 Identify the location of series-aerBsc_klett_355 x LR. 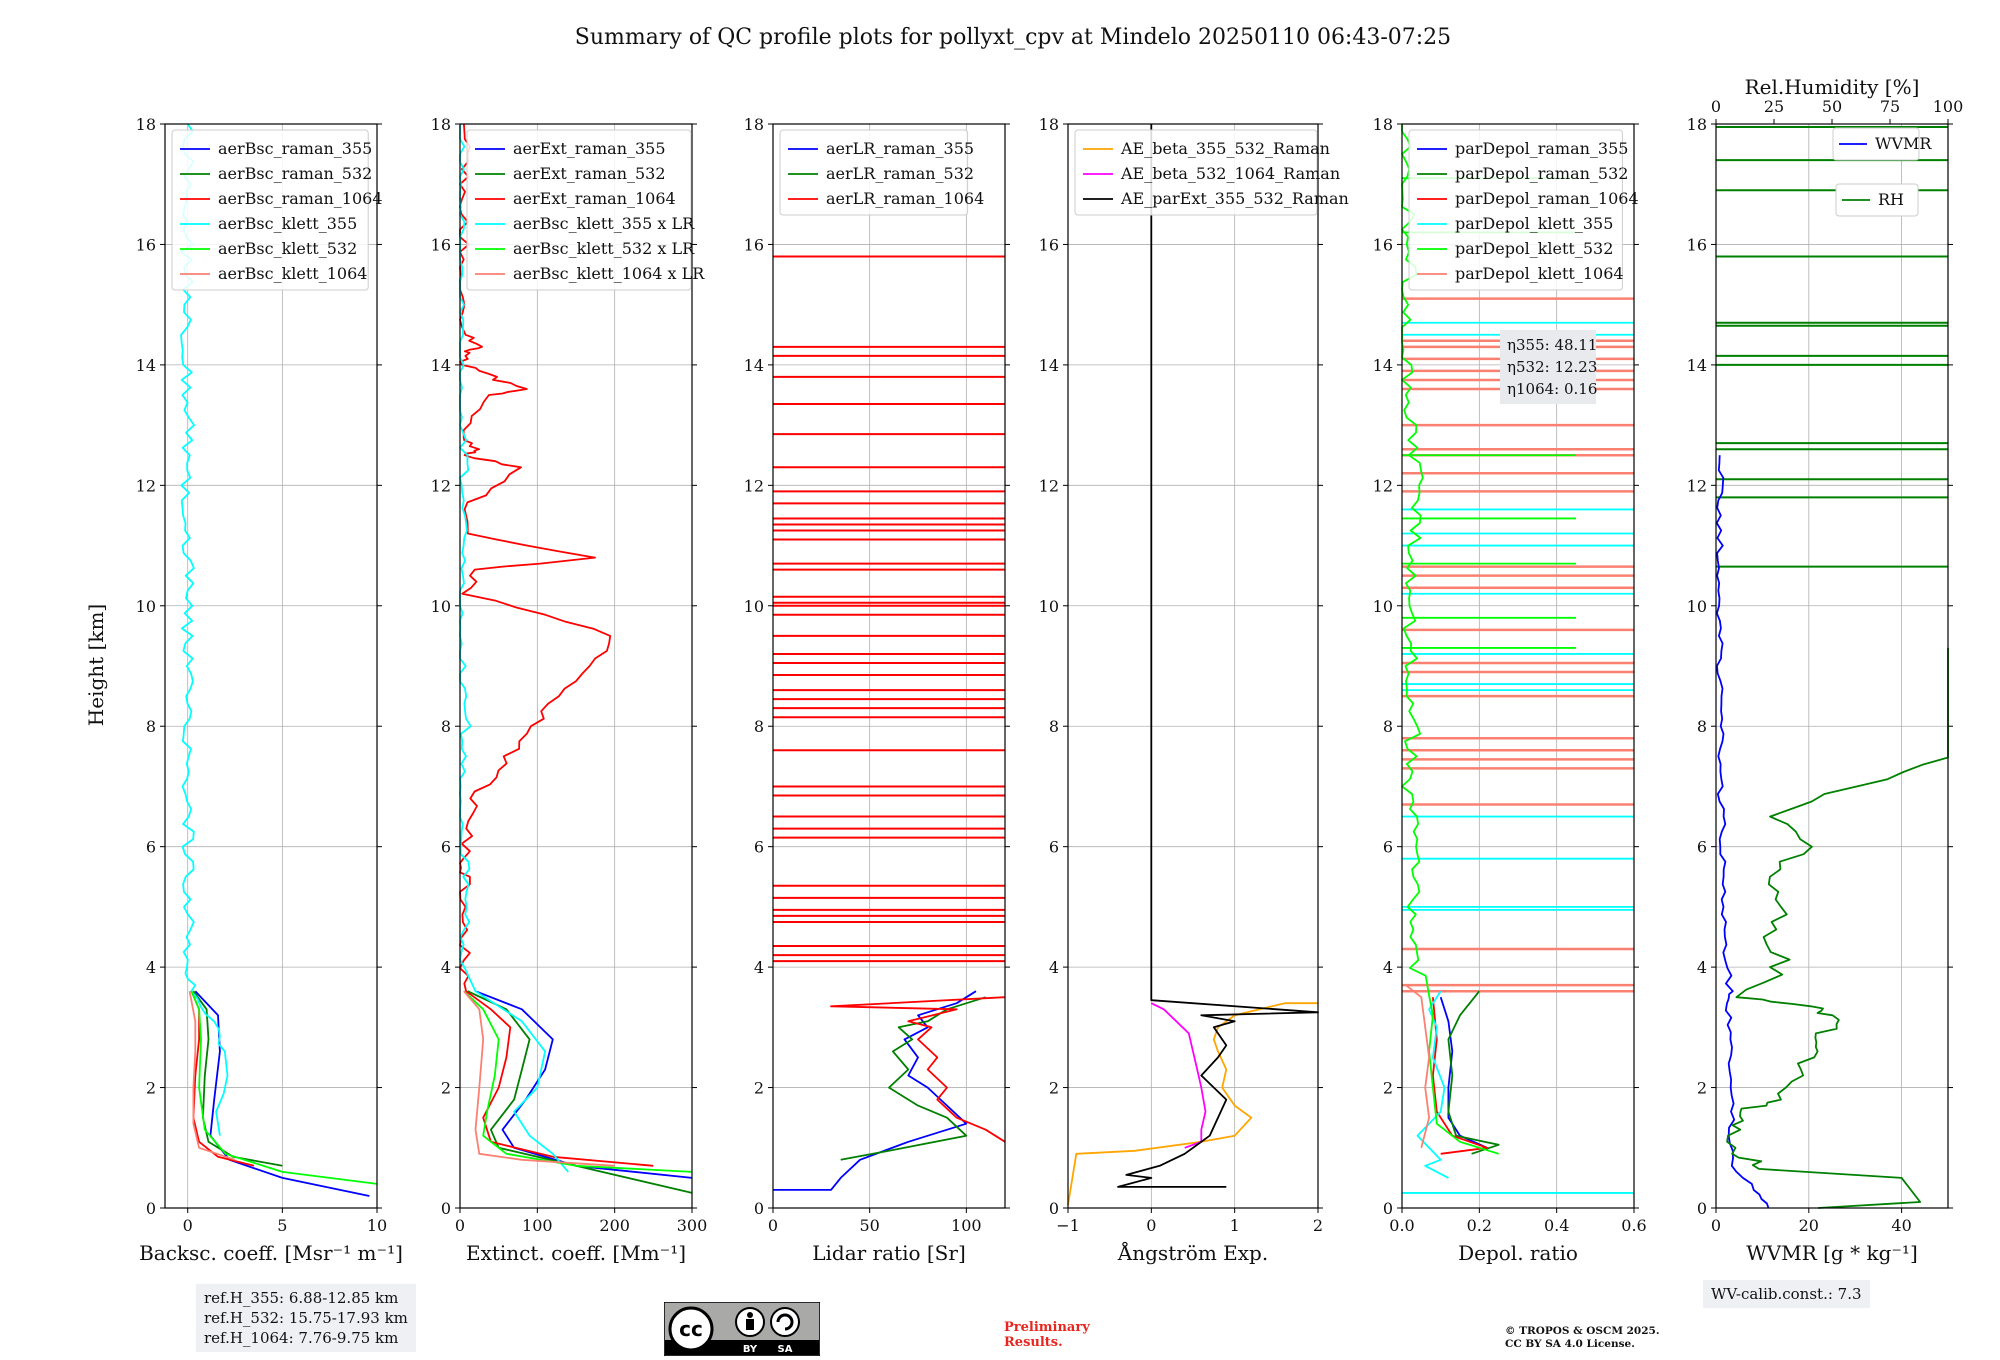
(514, 648).